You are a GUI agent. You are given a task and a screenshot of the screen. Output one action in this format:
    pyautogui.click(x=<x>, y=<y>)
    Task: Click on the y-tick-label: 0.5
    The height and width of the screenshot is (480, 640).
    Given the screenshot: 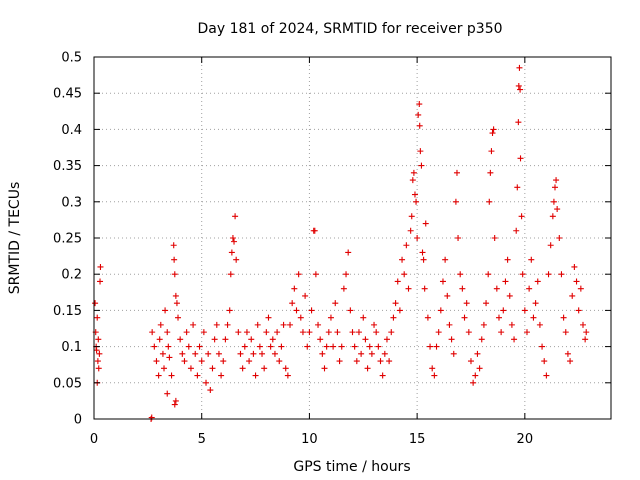 What is the action you would take?
    pyautogui.click(x=71, y=58)
    